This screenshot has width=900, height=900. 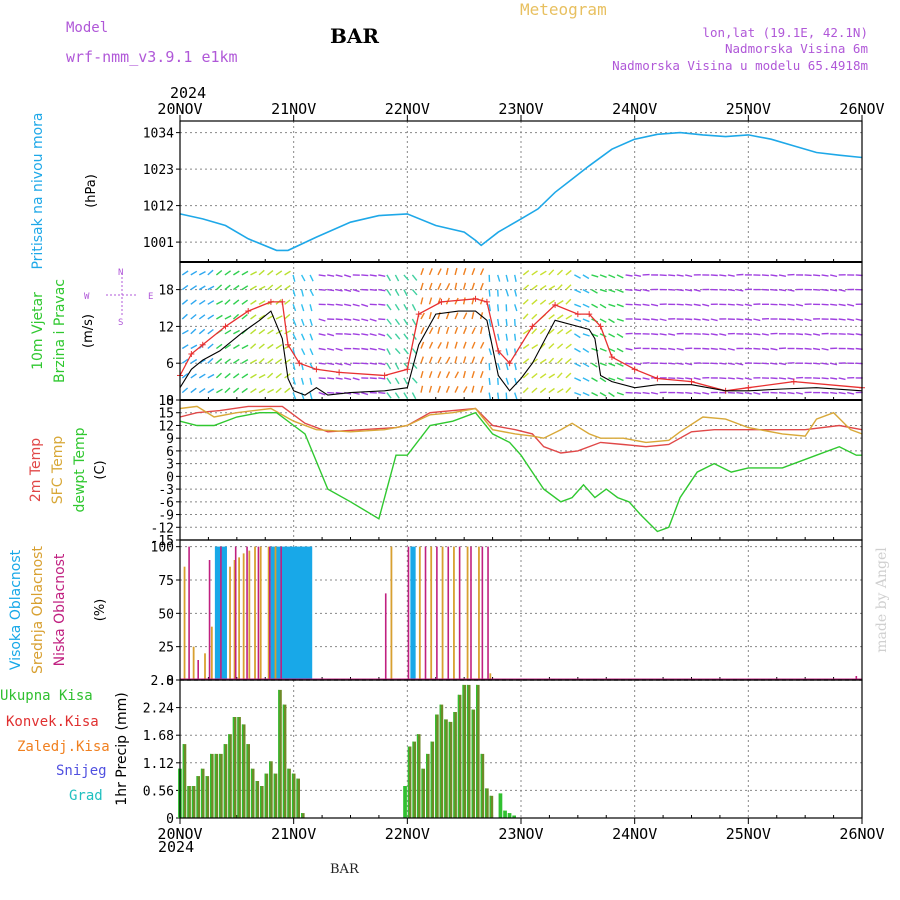 I want to click on y-tick-label: 12, so click(x=166, y=327).